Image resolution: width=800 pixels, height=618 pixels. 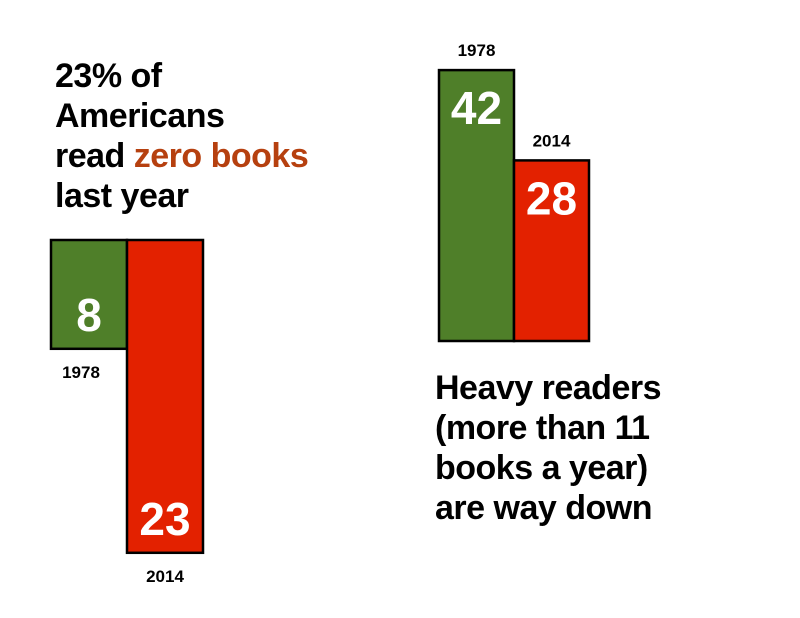 I want to click on headline-line-2: (more than 11, so click(x=542, y=428).